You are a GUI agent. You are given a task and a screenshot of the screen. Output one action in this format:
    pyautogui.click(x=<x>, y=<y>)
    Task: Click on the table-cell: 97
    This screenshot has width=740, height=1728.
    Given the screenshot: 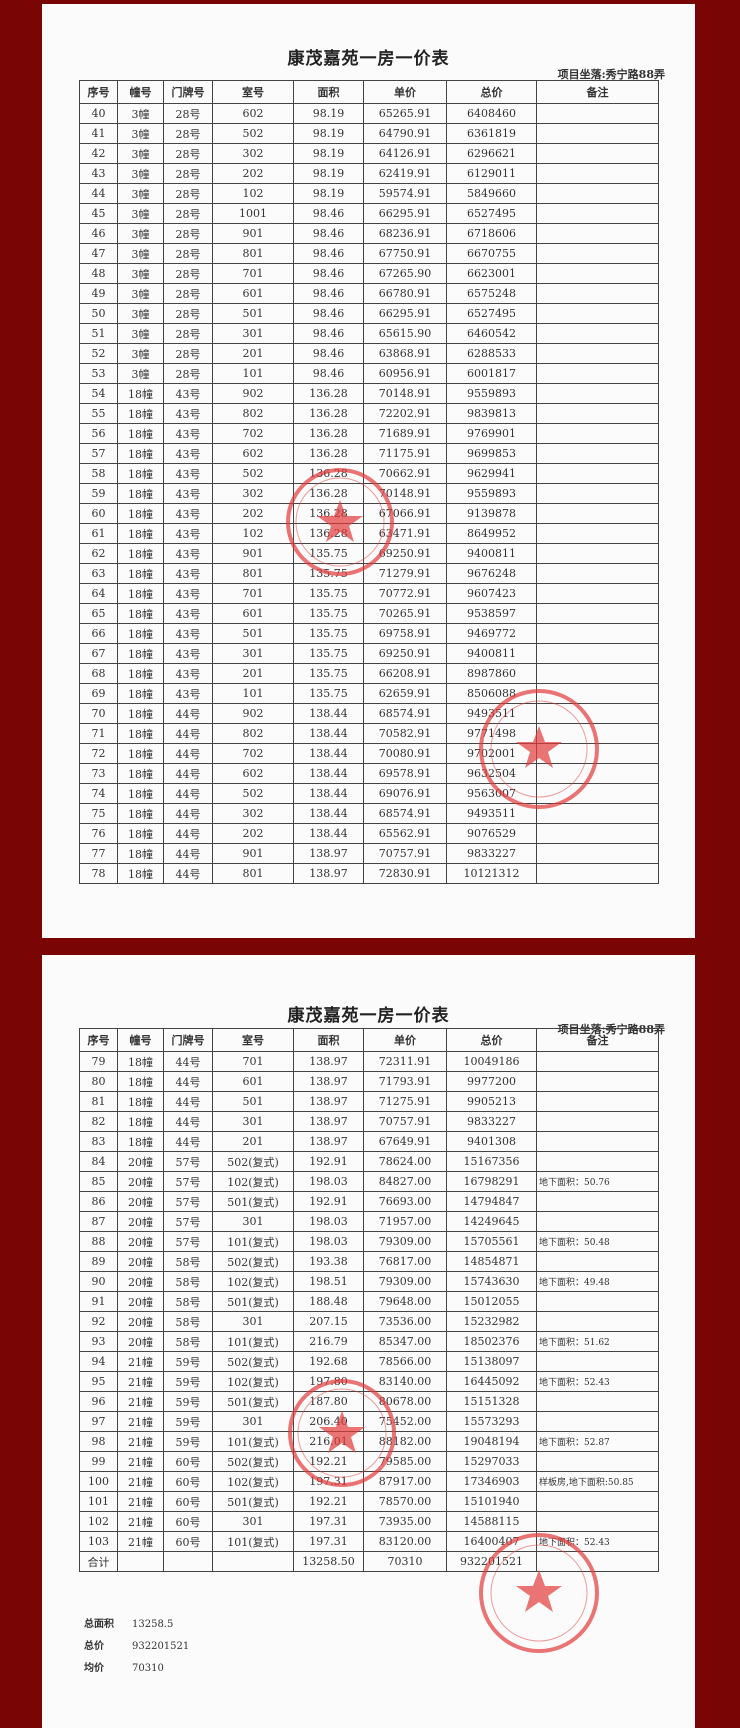 What is the action you would take?
    pyautogui.click(x=98, y=1421)
    